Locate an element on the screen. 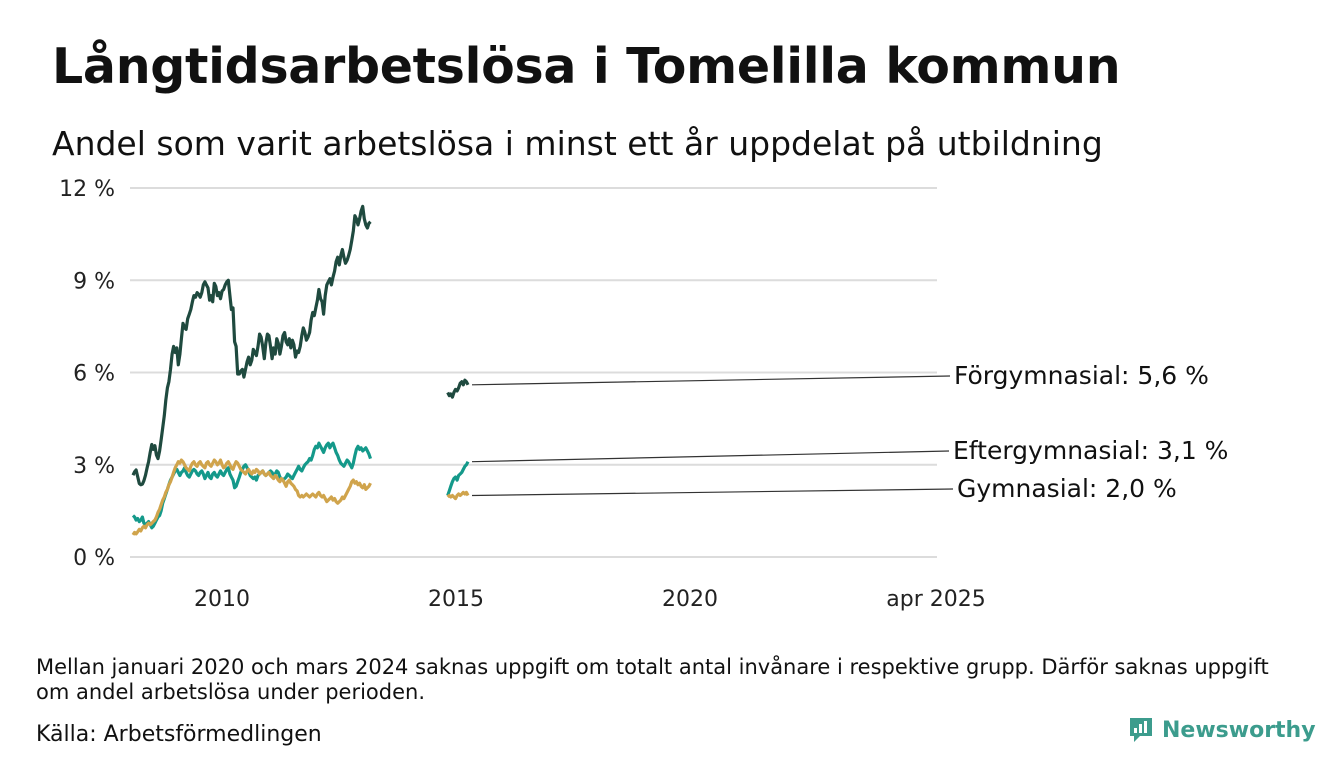  series-end-label: Eftergymnasial: 3,1 % is located at coordinates (1090, 450).